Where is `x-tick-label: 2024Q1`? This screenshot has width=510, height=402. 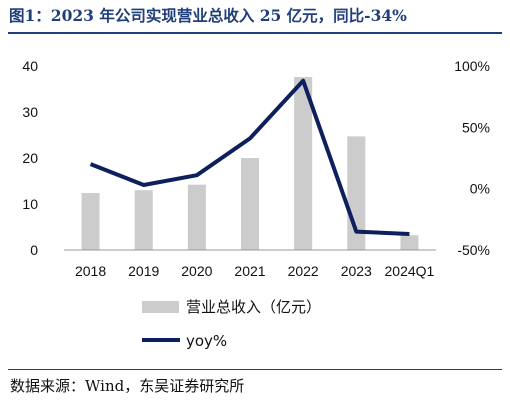 x-tick-label: 2024Q1 is located at coordinates (410, 271).